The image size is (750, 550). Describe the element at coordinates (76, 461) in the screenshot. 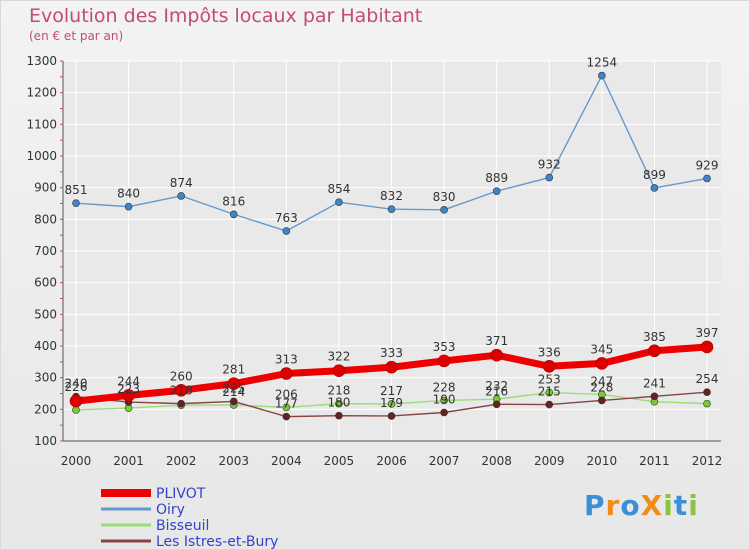

I see `x-tick-label: 2000` at that location.